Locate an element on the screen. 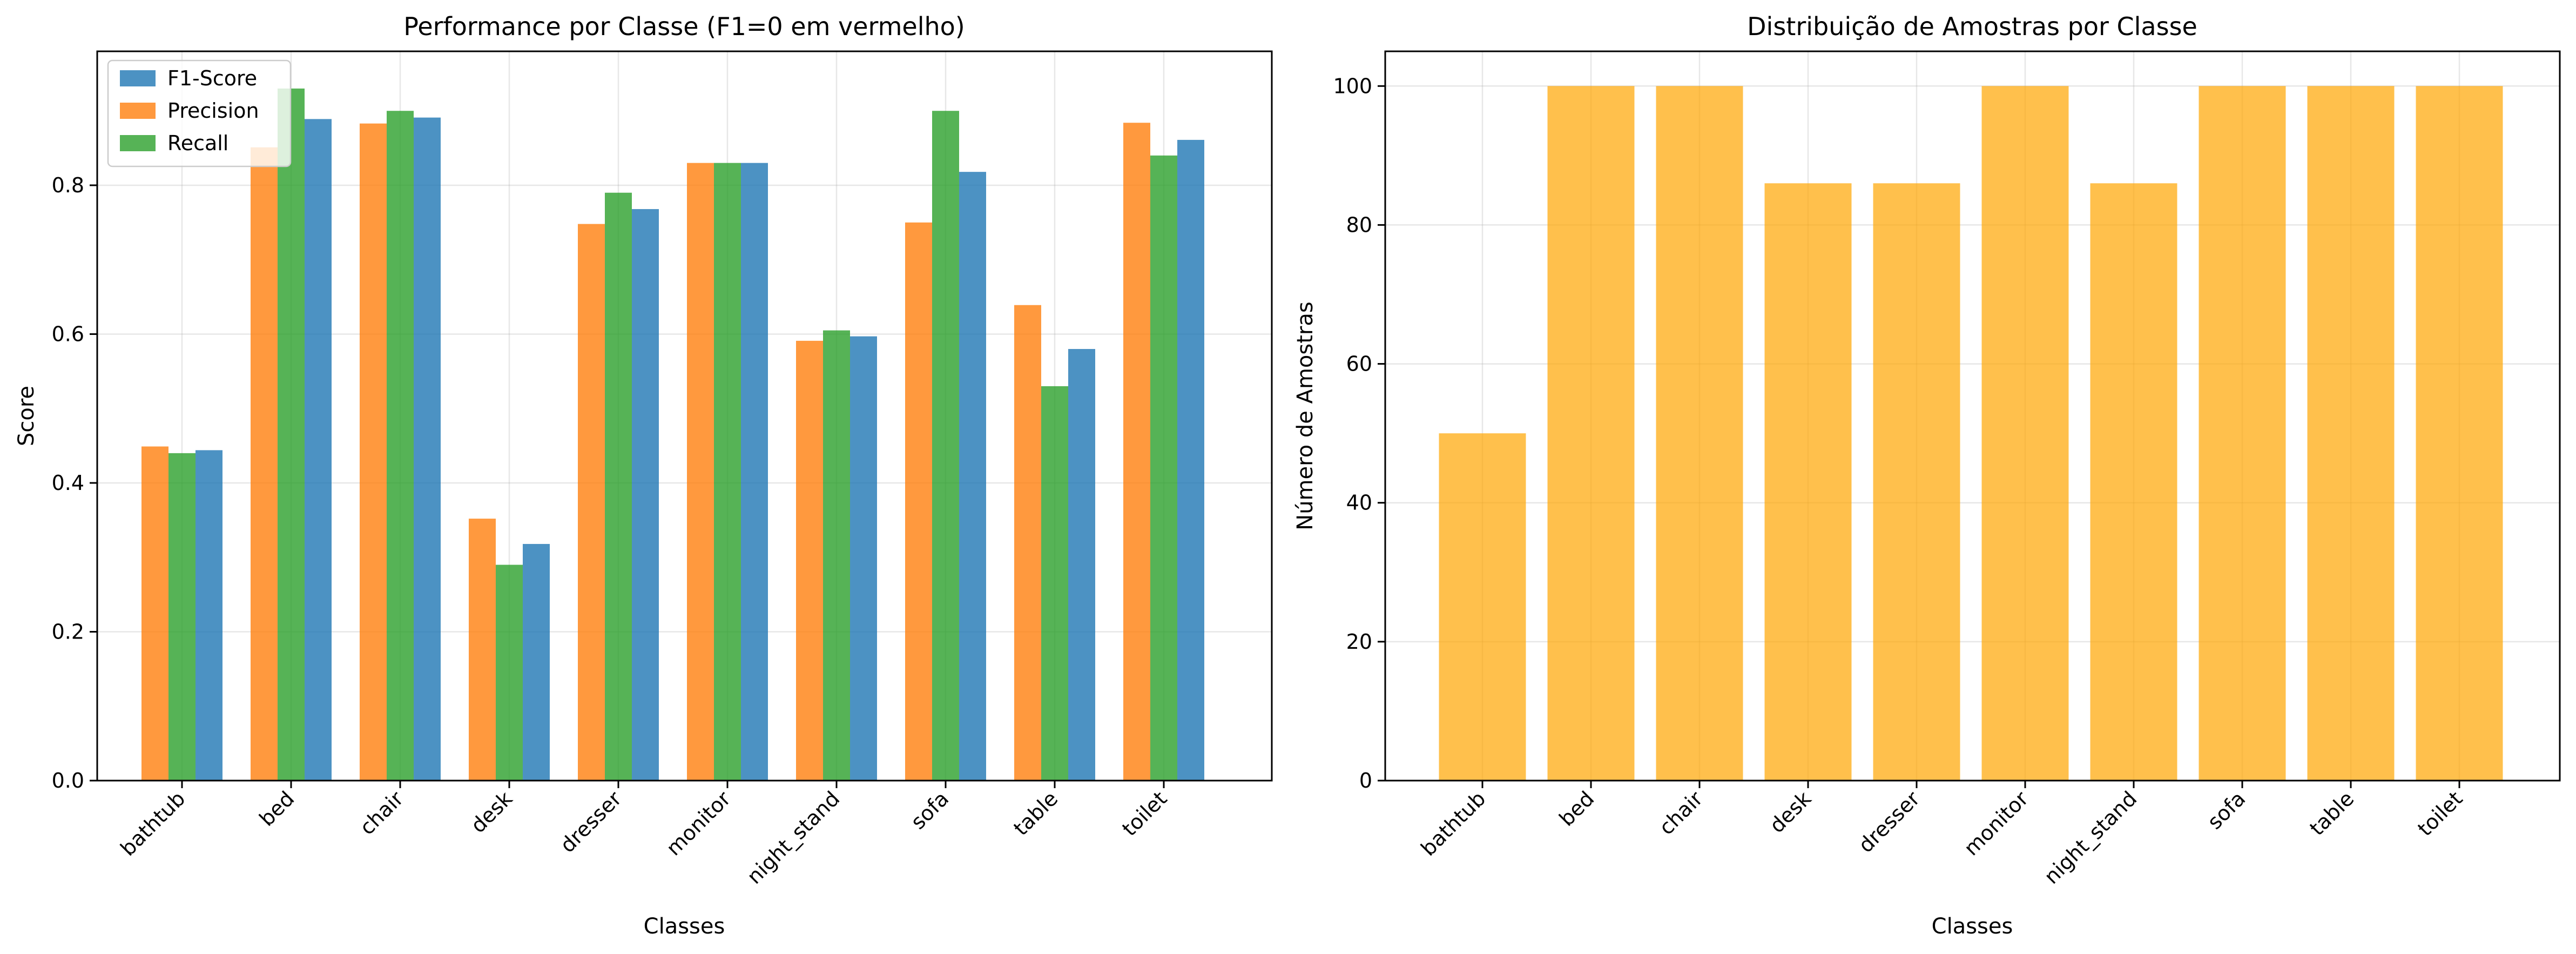 Image resolution: width=2576 pixels, height=954 pixels. bar-precision-sofa is located at coordinates (918, 501).